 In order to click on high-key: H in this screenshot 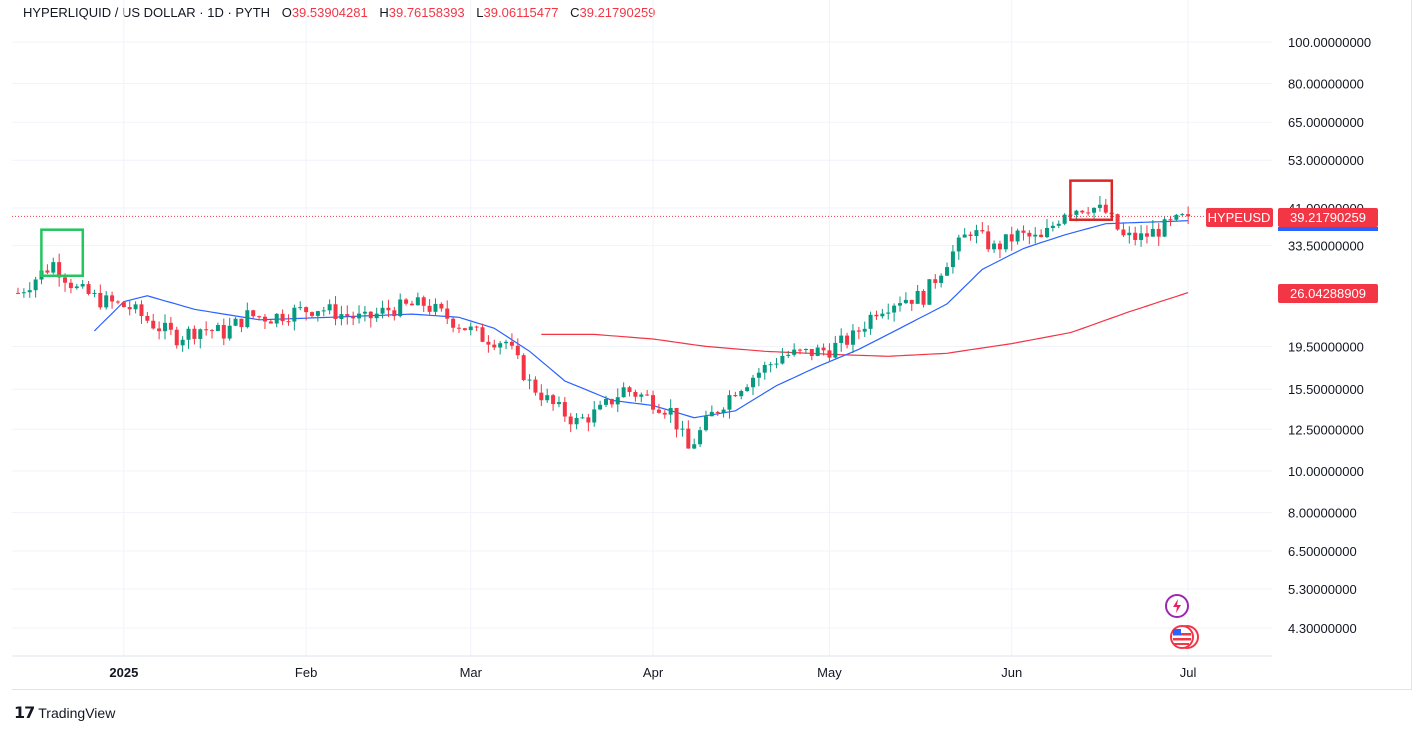, I will do `click(384, 12)`.